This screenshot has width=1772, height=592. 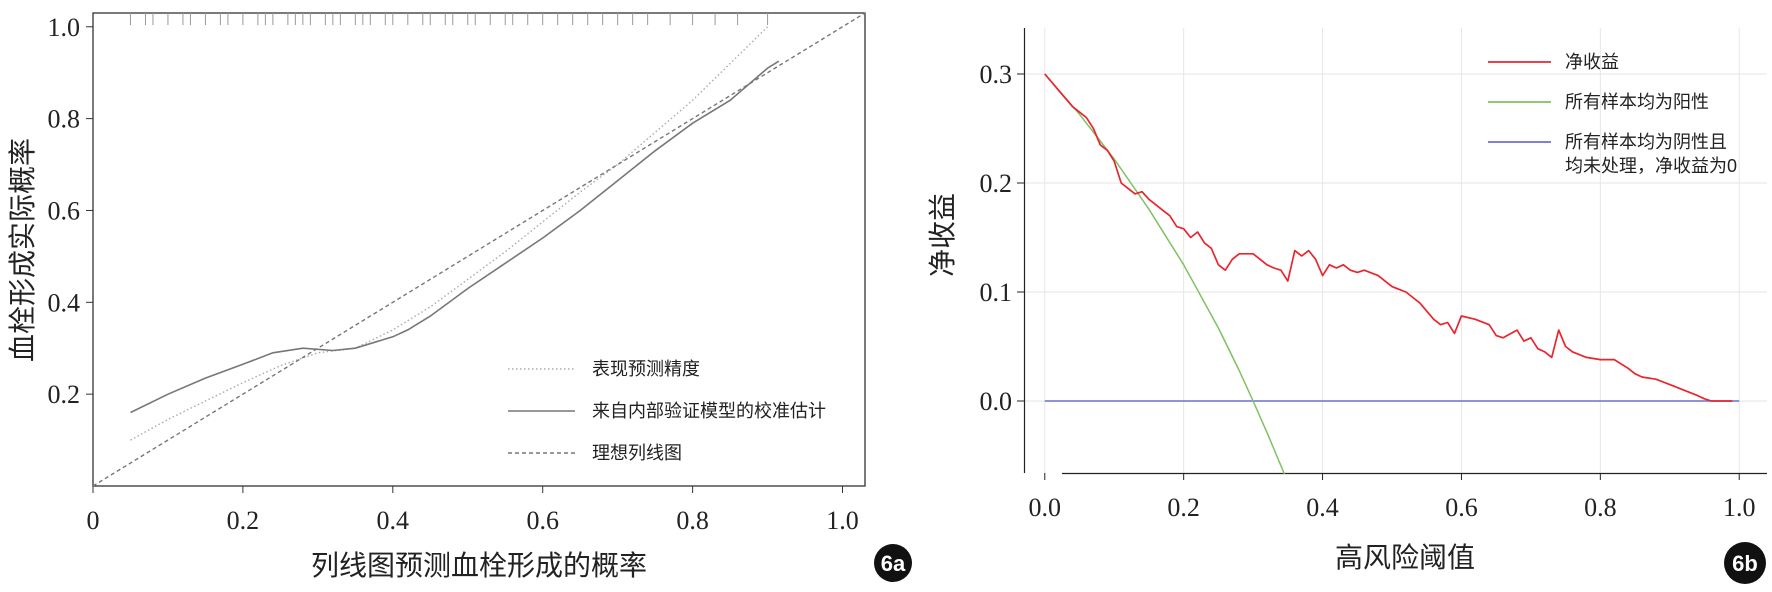 What do you see at coordinates (64, 119) in the screenshot?
I see `y-tick-label: 0.8` at bounding box center [64, 119].